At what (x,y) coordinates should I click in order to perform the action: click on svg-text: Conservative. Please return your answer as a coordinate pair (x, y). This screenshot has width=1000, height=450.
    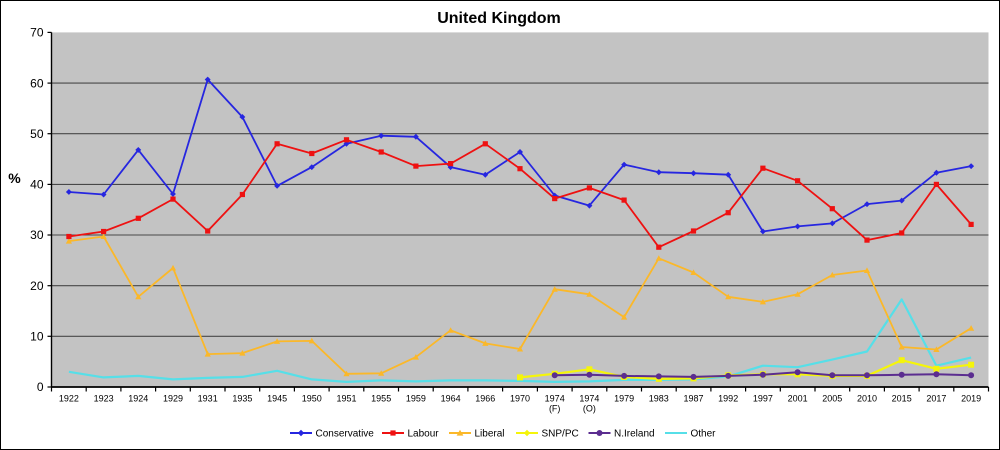
    Looking at the image, I should click on (345, 434).